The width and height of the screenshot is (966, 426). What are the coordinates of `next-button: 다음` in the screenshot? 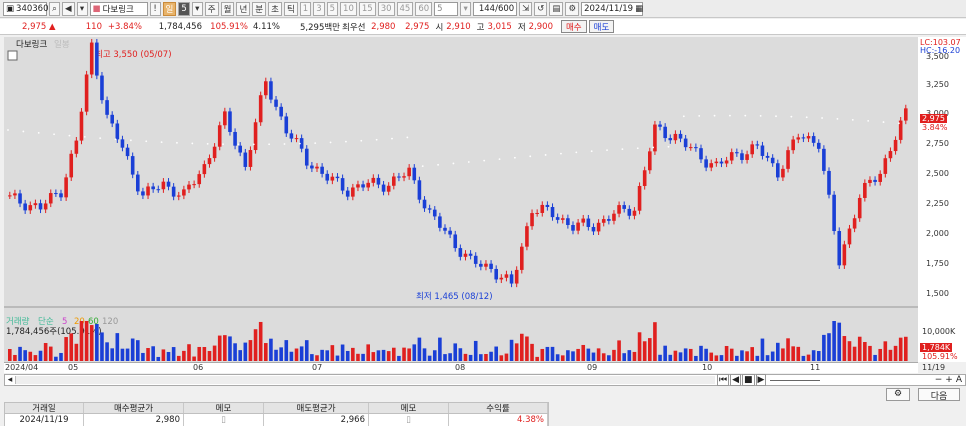 It's located at (939, 395).